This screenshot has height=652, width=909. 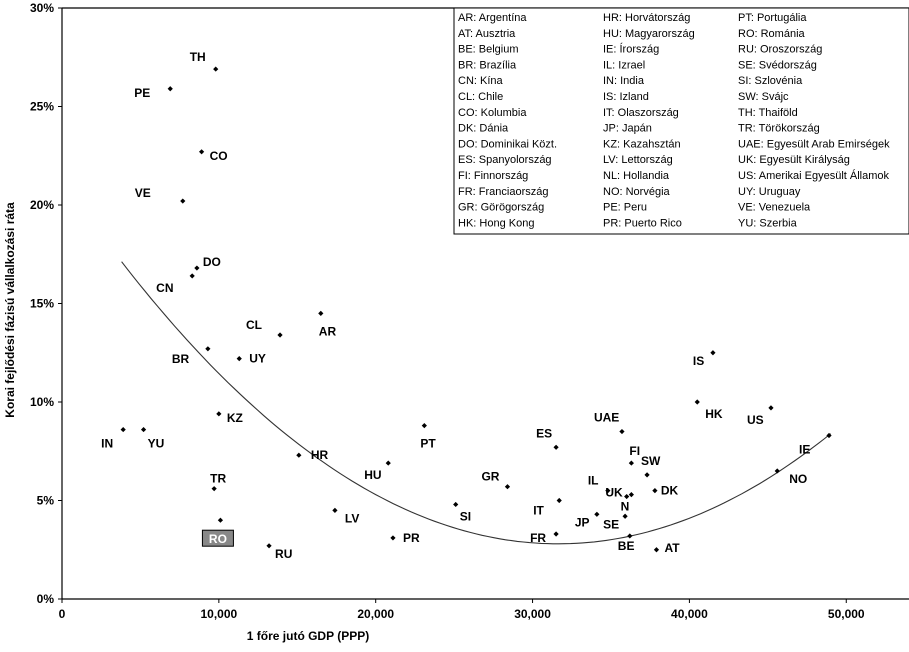 I want to click on point-it, so click(x=559, y=500).